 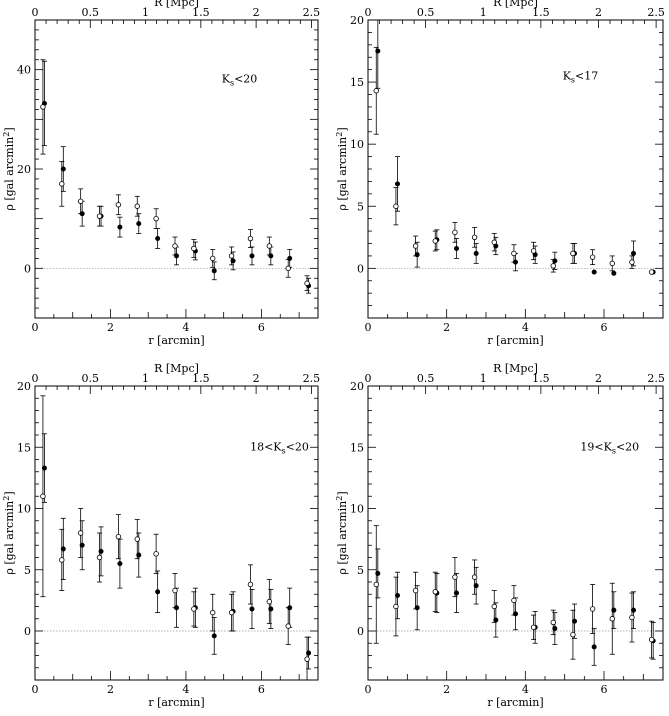 What do you see at coordinates (240, 80) in the screenshot?
I see `panel-annotation: Ks<20` at bounding box center [240, 80].